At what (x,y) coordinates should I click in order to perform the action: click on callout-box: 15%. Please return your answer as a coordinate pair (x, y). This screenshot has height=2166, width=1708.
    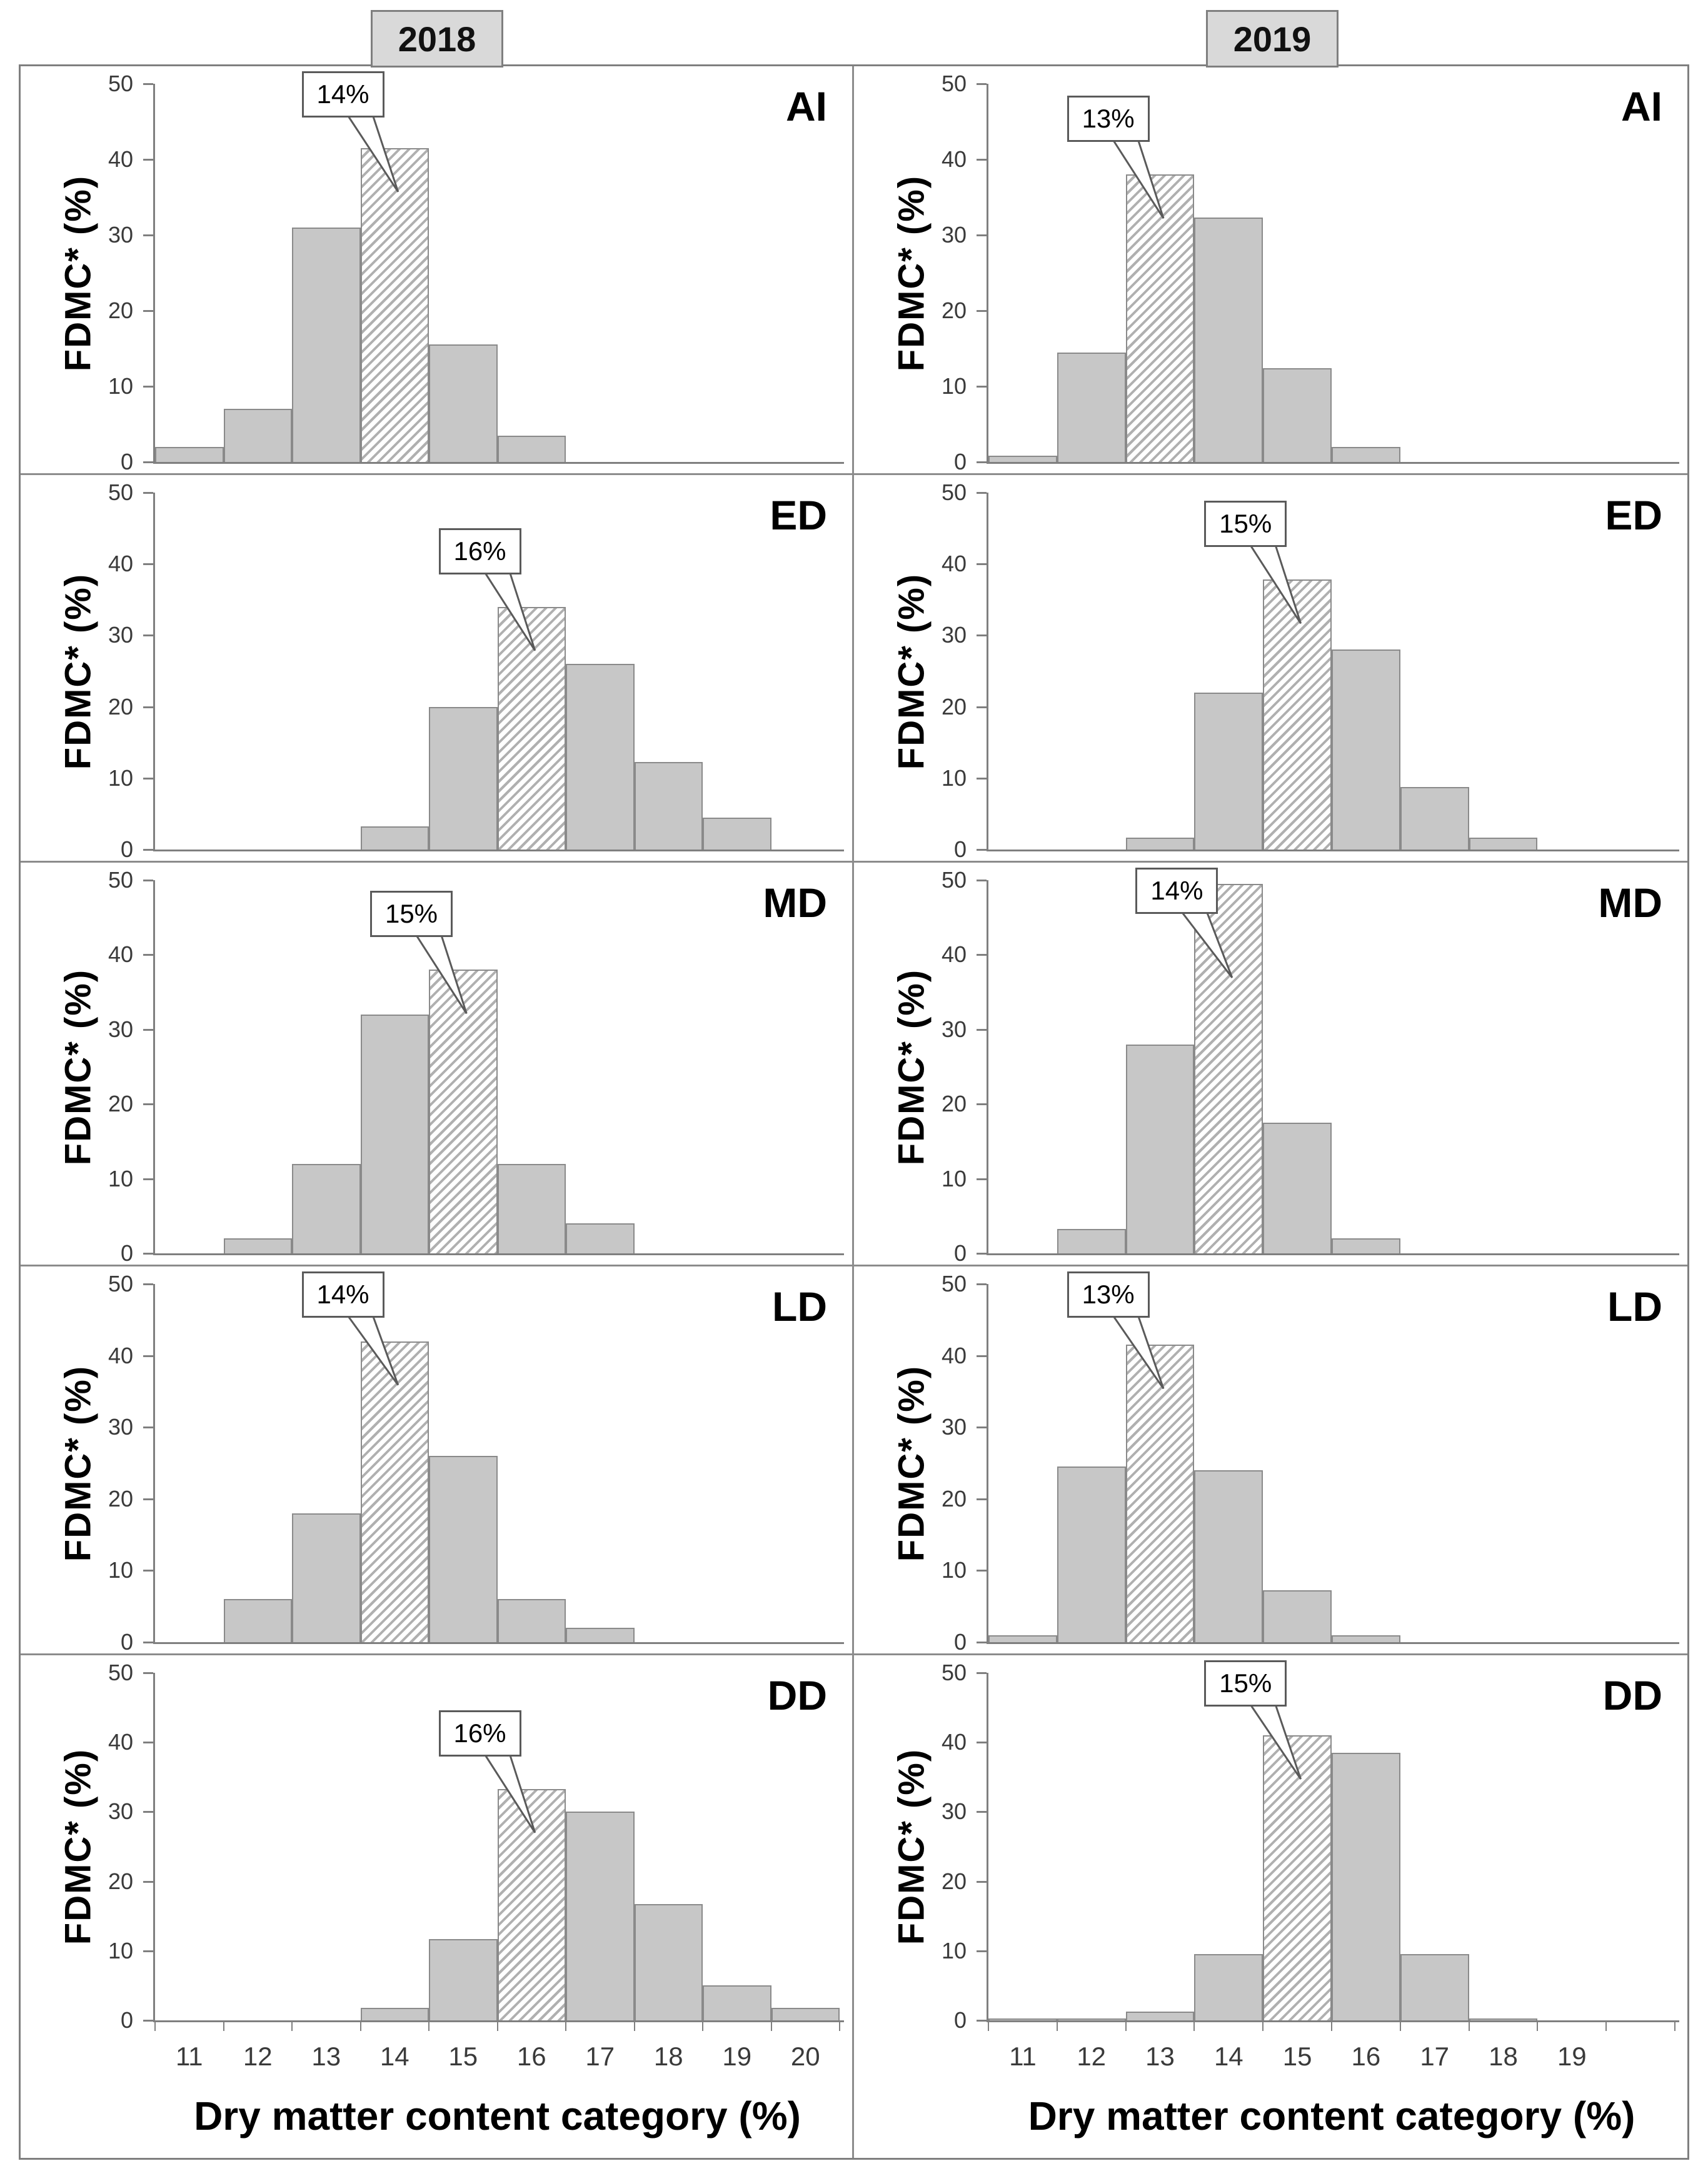
    Looking at the image, I should click on (1245, 1683).